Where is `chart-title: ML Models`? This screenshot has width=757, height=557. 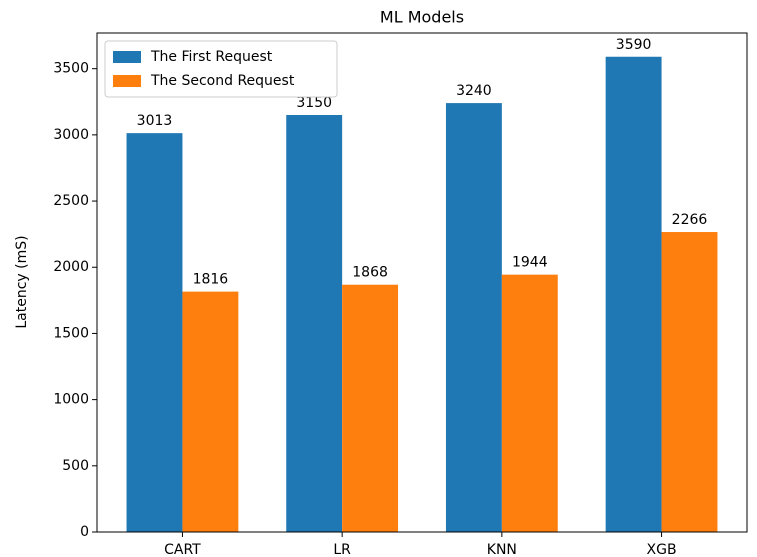 chart-title: ML Models is located at coordinates (422, 17).